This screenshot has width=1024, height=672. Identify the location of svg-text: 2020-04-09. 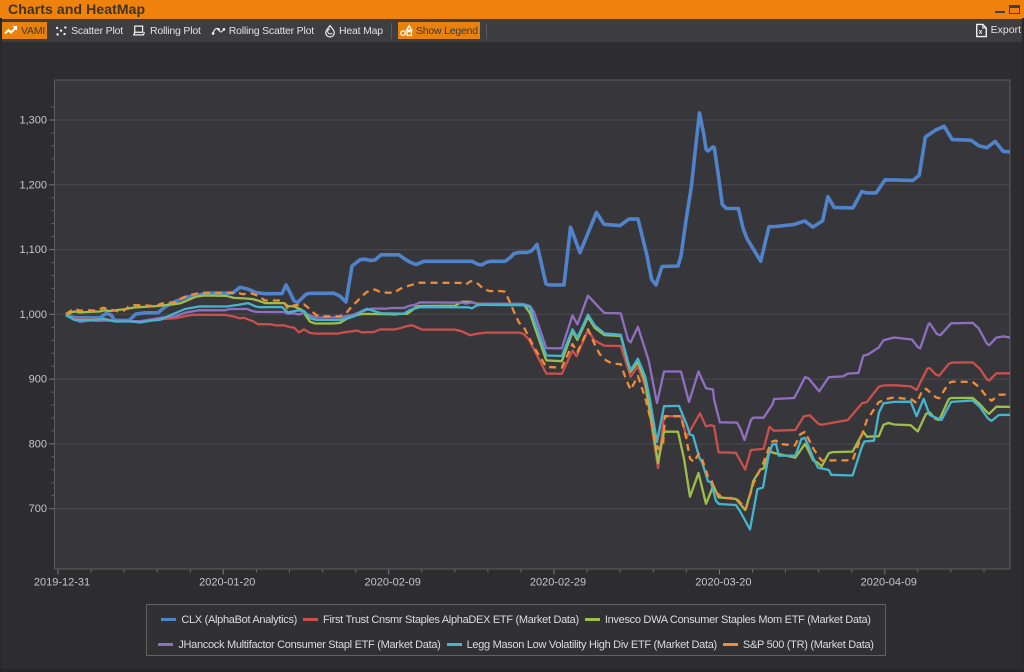
(889, 583).